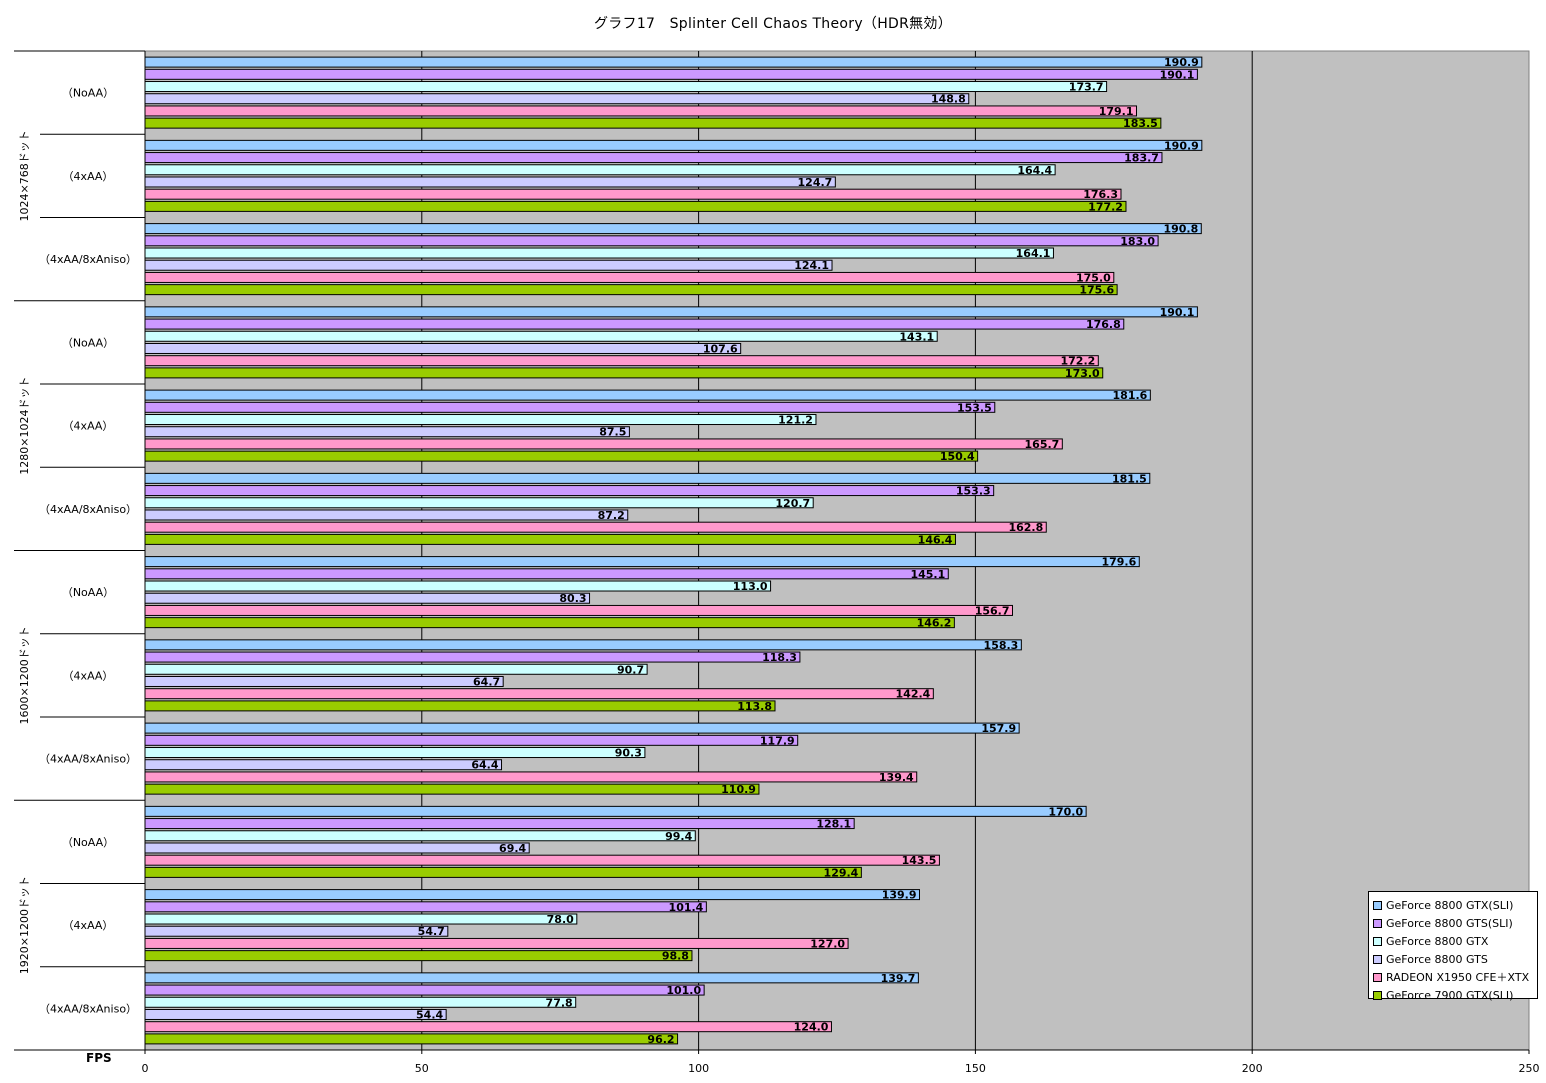 Image resolution: width=1546 pixels, height=1083 pixels. I want to click on bar-value-label: 181.5, so click(1129, 478).